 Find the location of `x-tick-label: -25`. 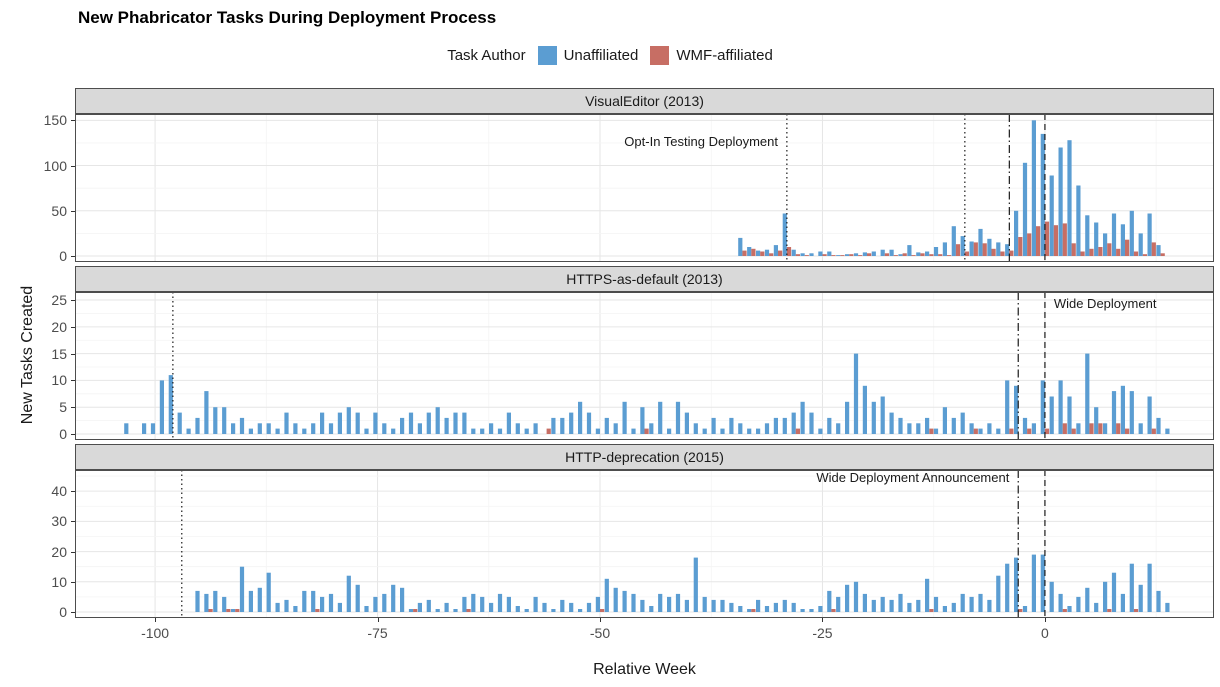

x-tick-label: -25 is located at coordinates (822, 633).